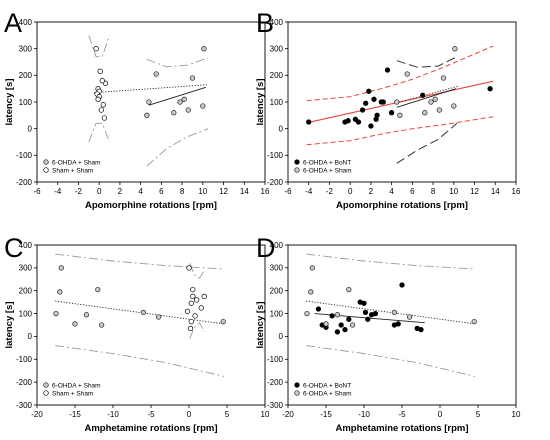  What do you see at coordinates (265, 23) in the screenshot?
I see `panel-letter: B` at bounding box center [265, 23].